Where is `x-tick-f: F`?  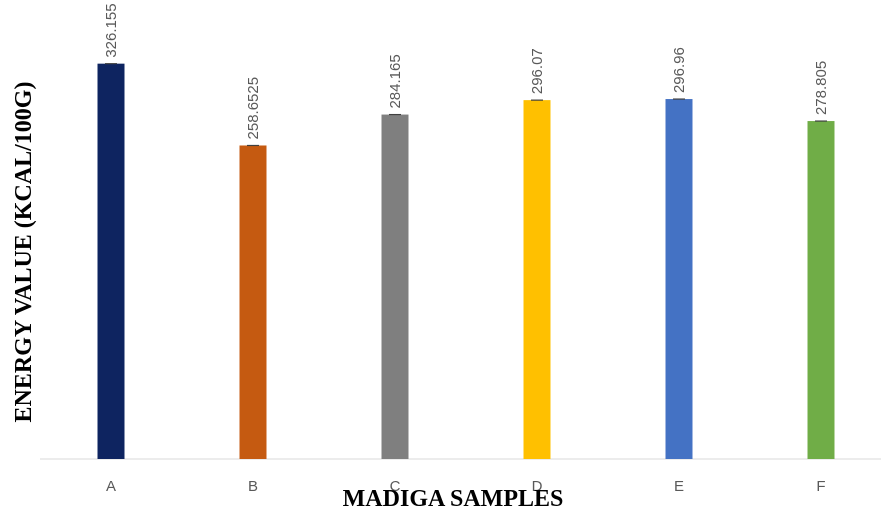
x-tick-f: F is located at coordinates (820, 486).